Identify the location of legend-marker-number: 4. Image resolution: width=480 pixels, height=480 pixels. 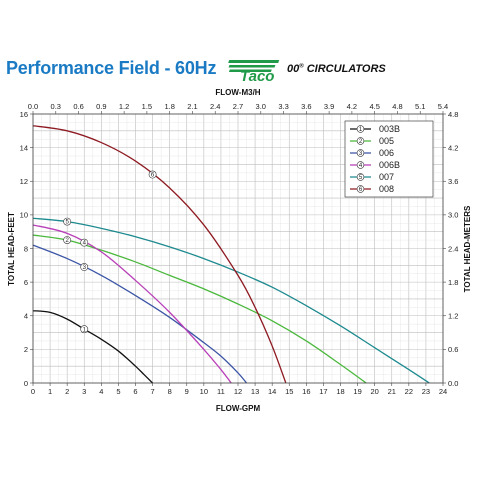
(361, 166).